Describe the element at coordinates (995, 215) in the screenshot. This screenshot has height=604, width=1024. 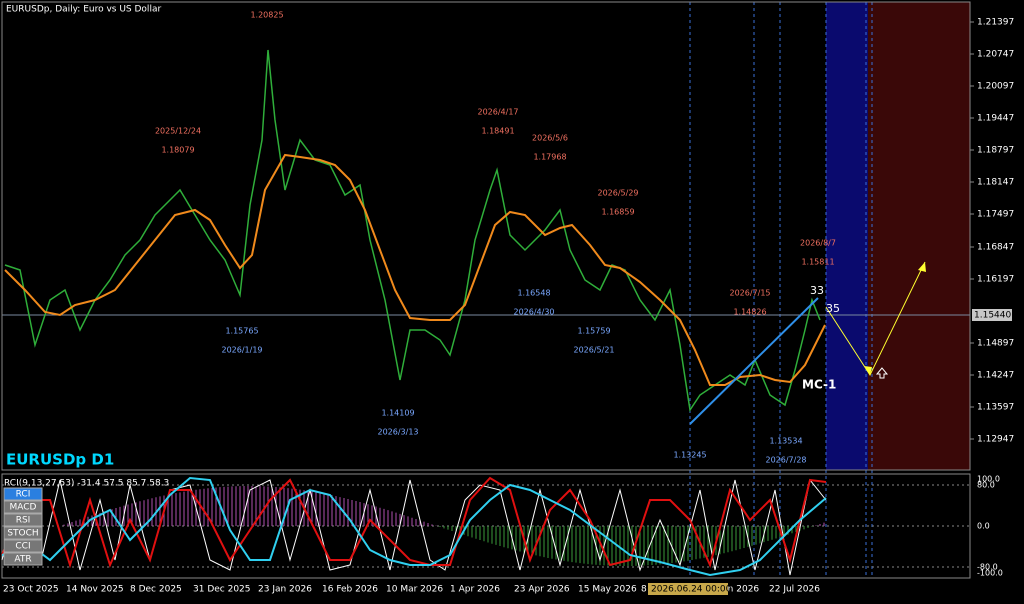
I see `price-label: 1.17497` at that location.